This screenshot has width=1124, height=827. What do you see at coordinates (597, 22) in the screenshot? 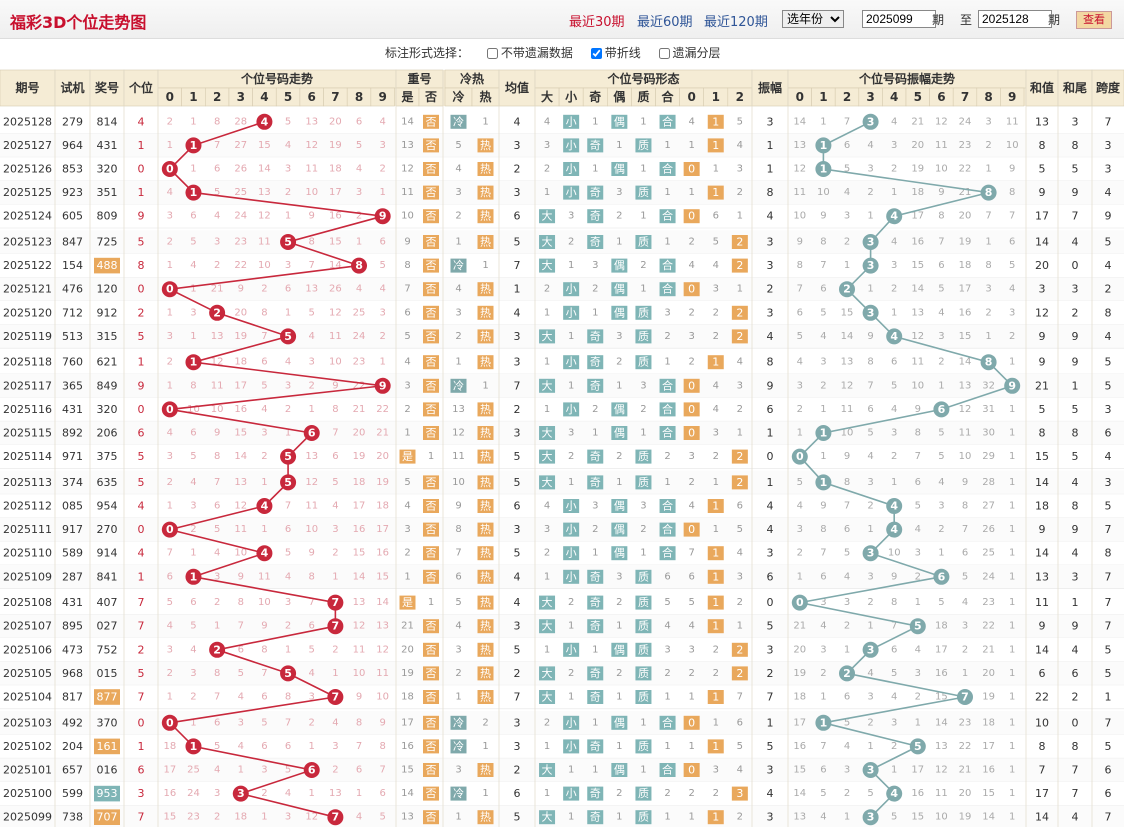
I see `link-recent-30: 最近30期` at bounding box center [597, 22].